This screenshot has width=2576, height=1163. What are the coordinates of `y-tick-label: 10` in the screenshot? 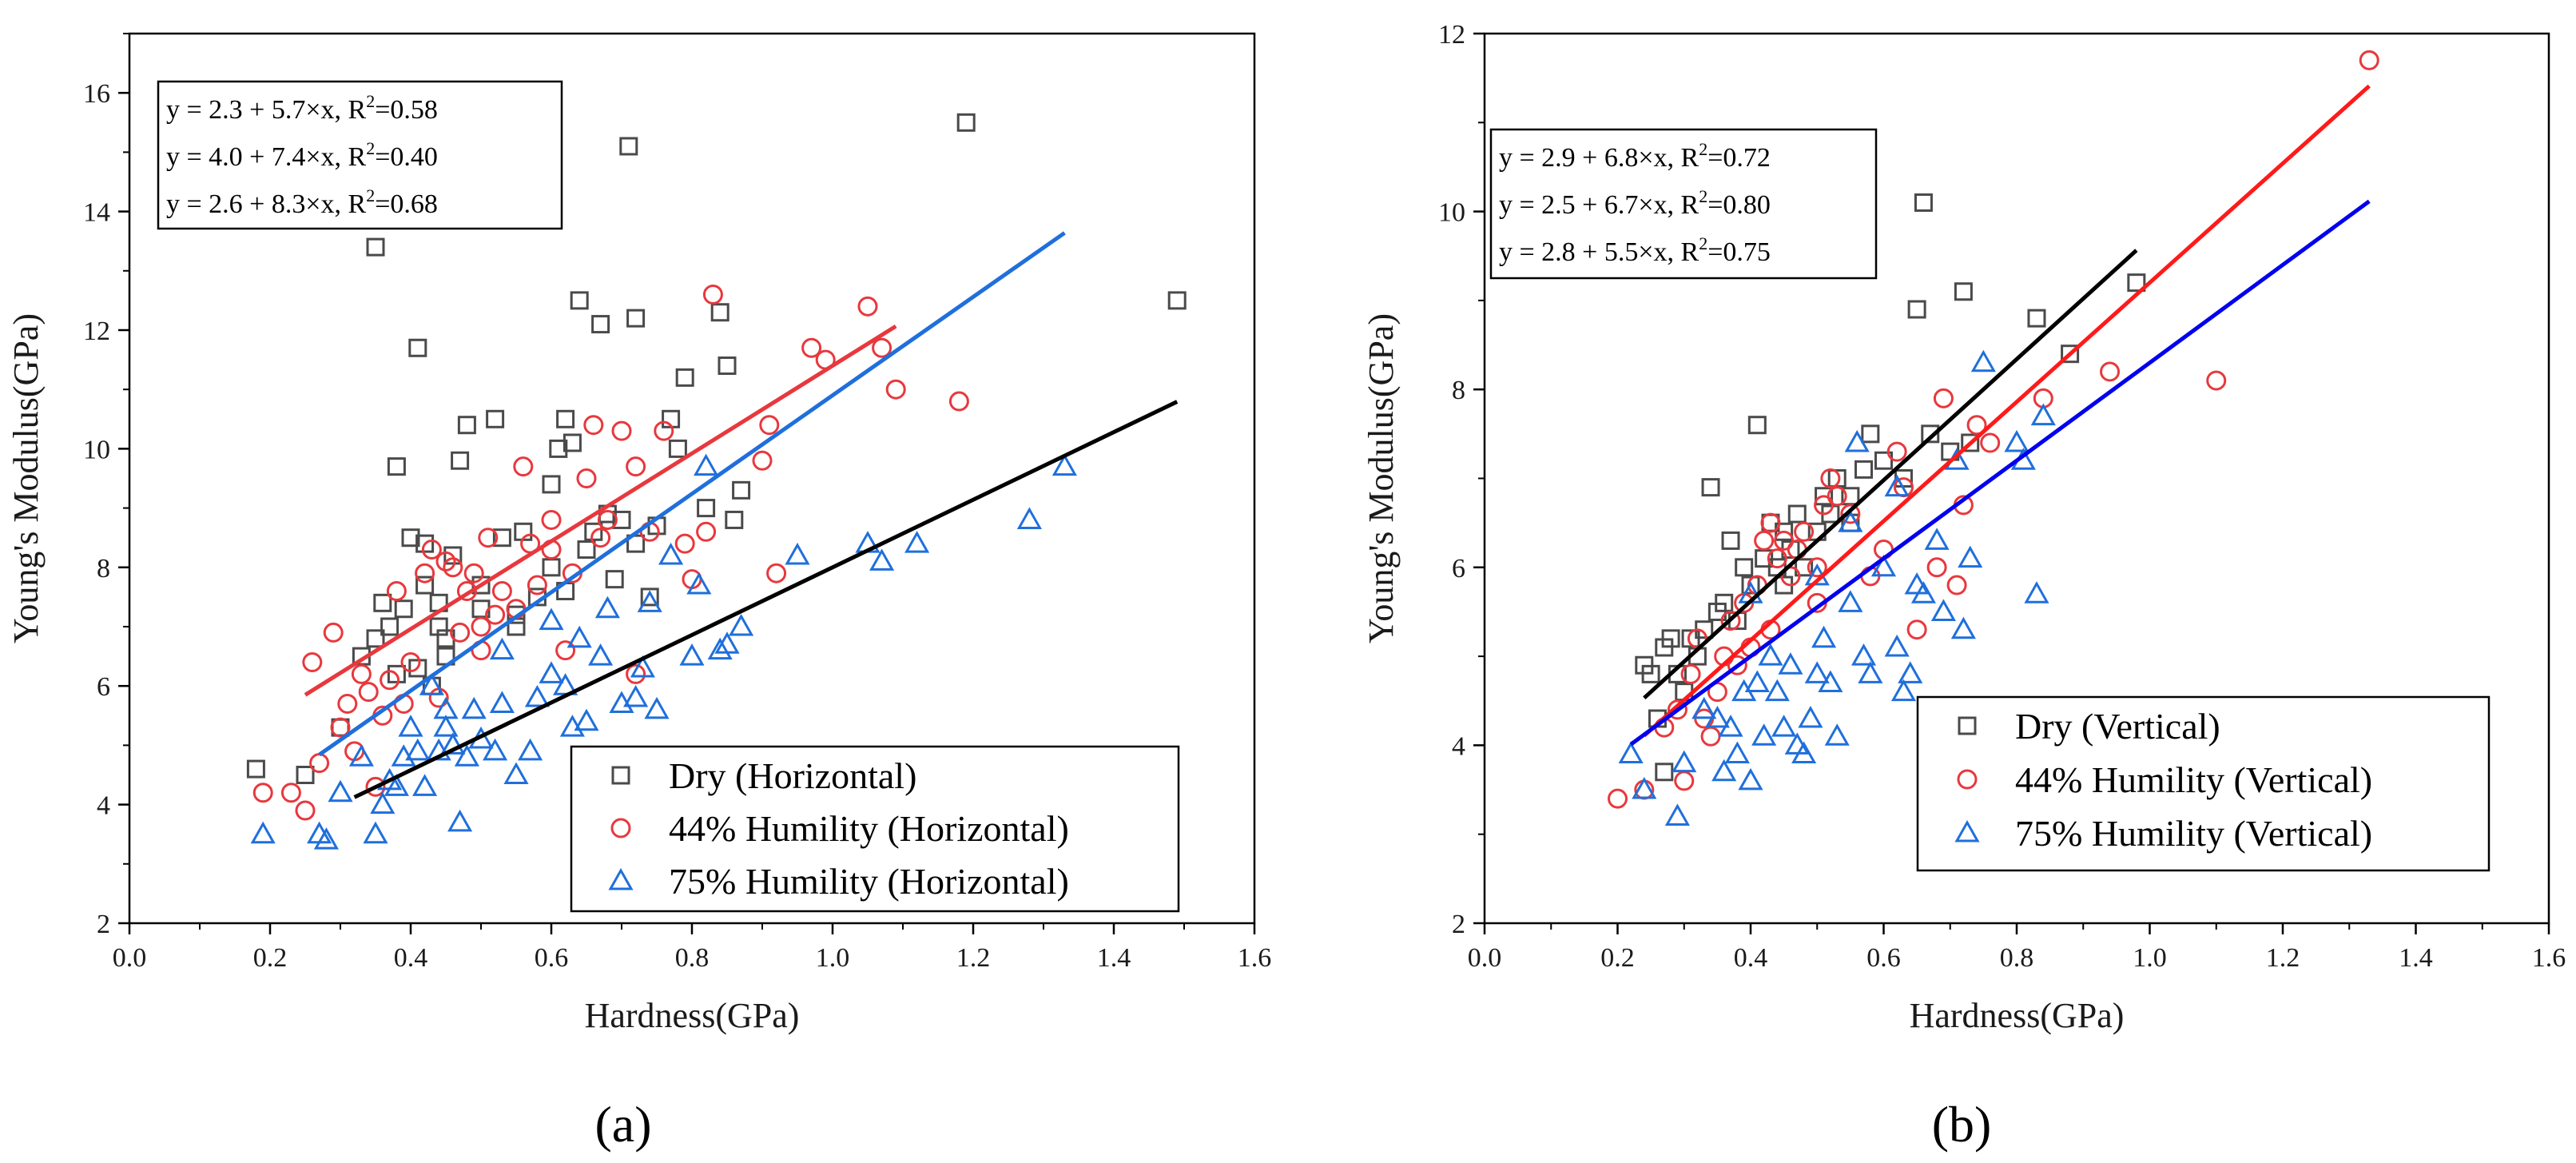 It's located at (96, 450).